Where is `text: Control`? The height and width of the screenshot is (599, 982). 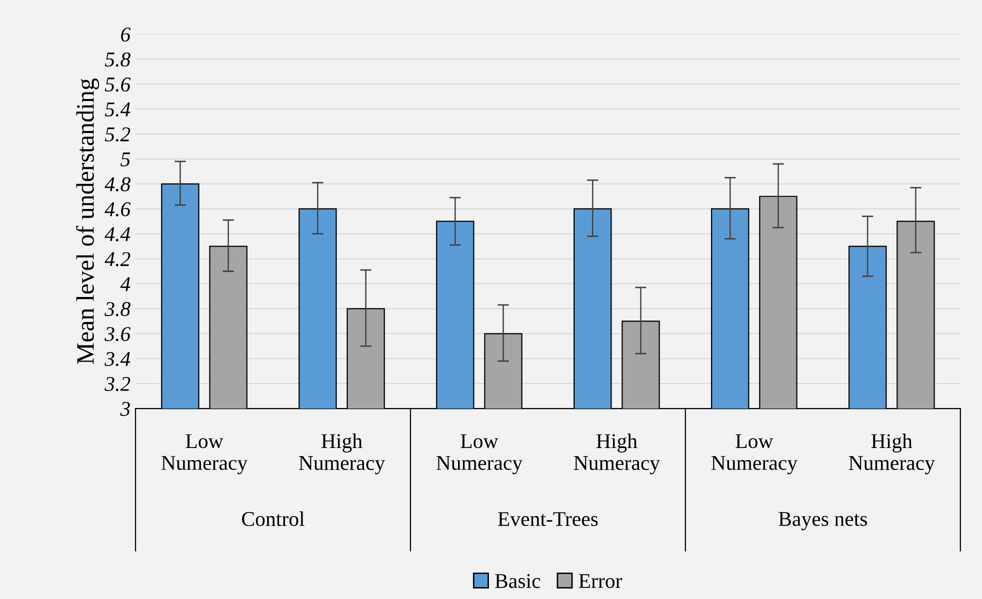 text: Control is located at coordinates (273, 518).